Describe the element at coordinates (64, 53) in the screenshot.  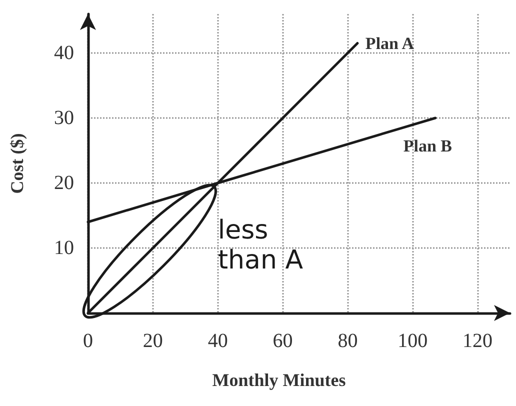
I see `y-tick-label: 40` at that location.